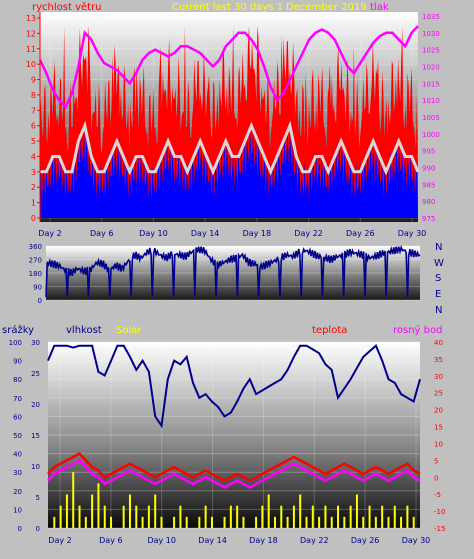 The height and width of the screenshot is (559, 474). What do you see at coordinates (428, 202) in the screenshot?
I see `top-right-tick-label: 980` at bounding box center [428, 202].